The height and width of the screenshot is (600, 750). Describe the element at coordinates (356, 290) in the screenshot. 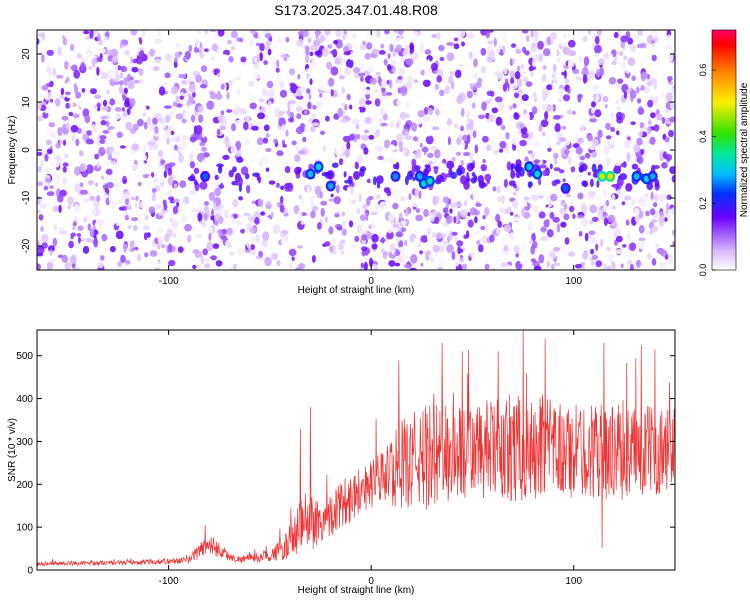

I see `spectrogram-xlabel: Height of straight line (km)` at that location.